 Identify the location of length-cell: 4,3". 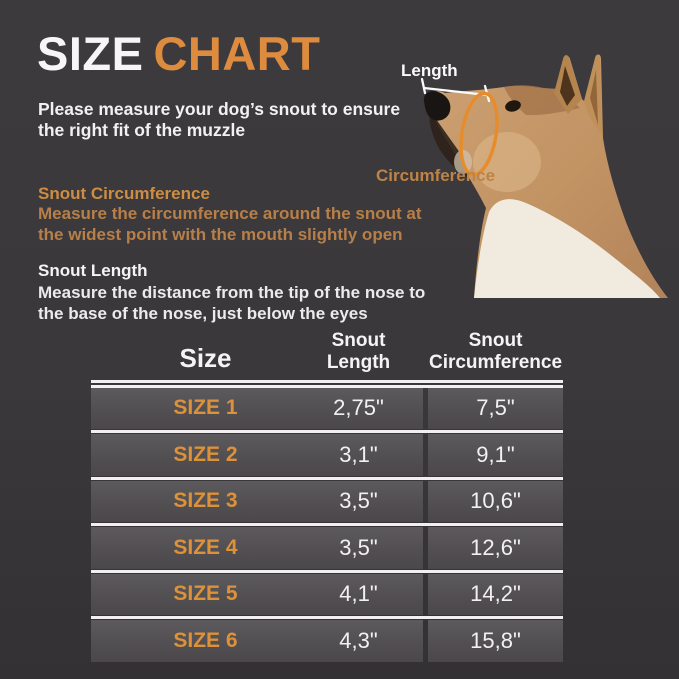
(364, 641).